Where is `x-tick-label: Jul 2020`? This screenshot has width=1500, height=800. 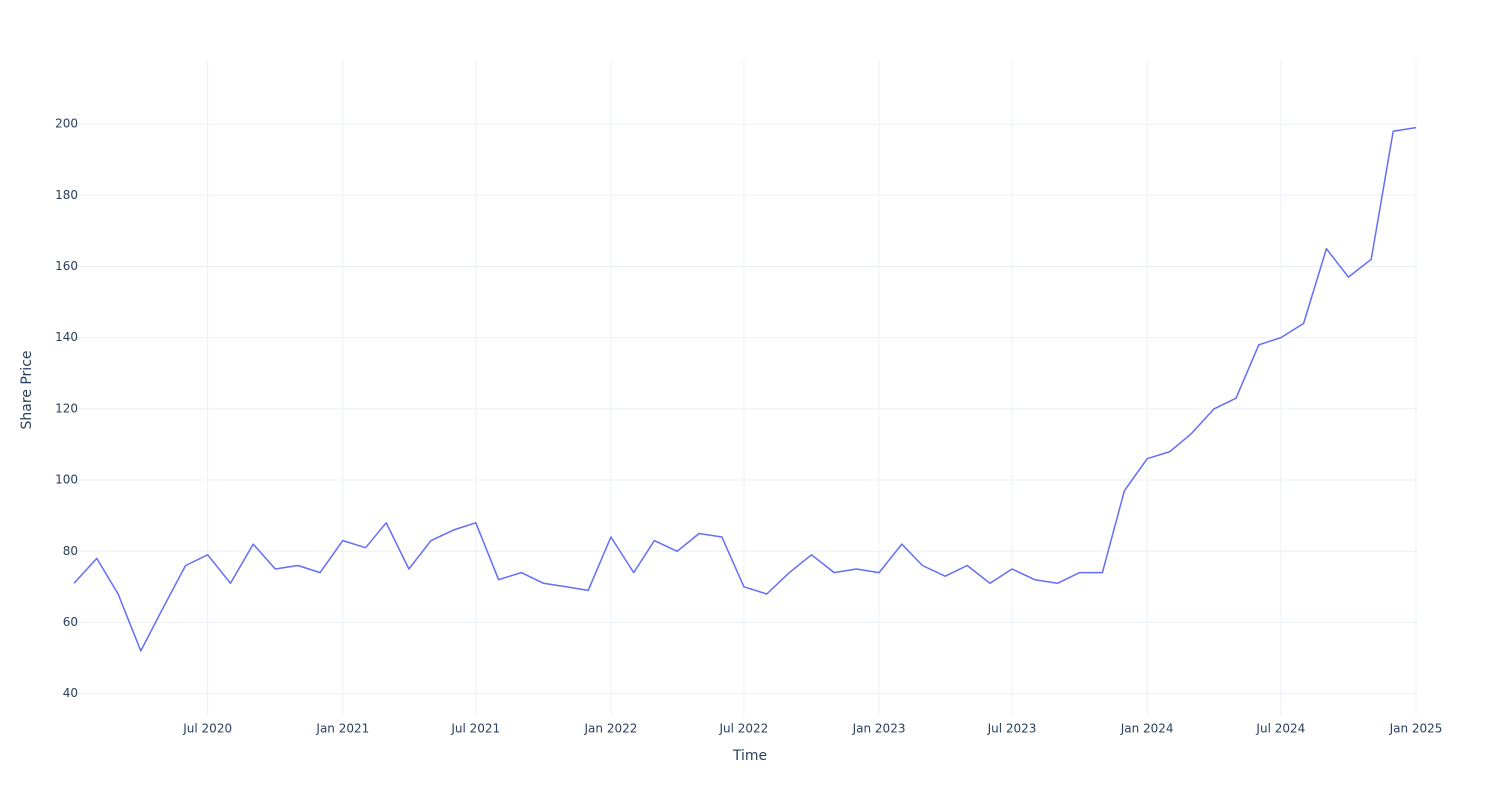 x-tick-label: Jul 2020 is located at coordinates (207, 729).